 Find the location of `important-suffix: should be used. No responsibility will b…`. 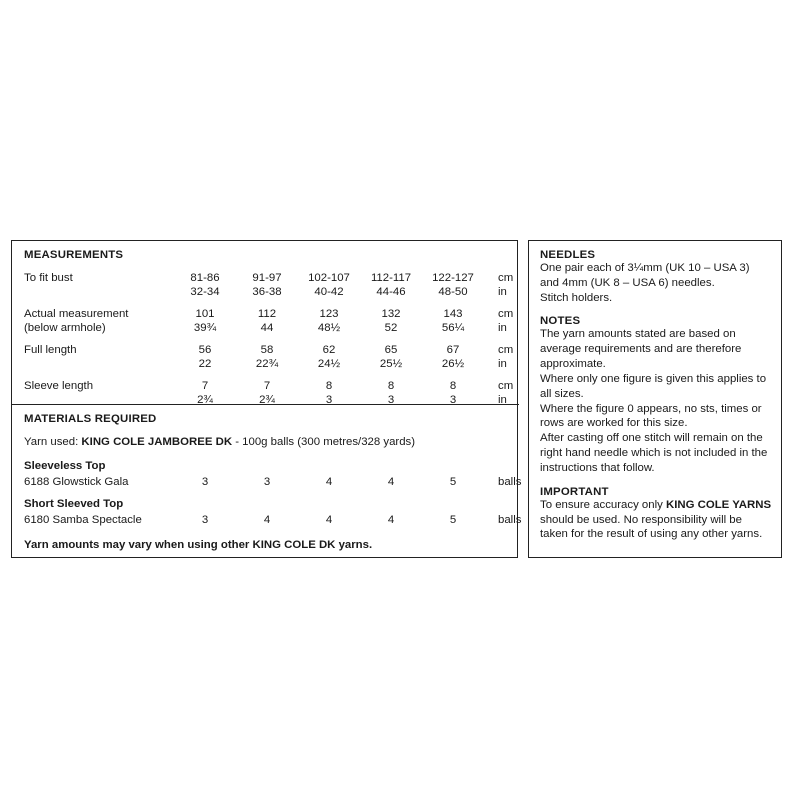

important-suffix: should be used. No responsibility will b… is located at coordinates (651, 527).